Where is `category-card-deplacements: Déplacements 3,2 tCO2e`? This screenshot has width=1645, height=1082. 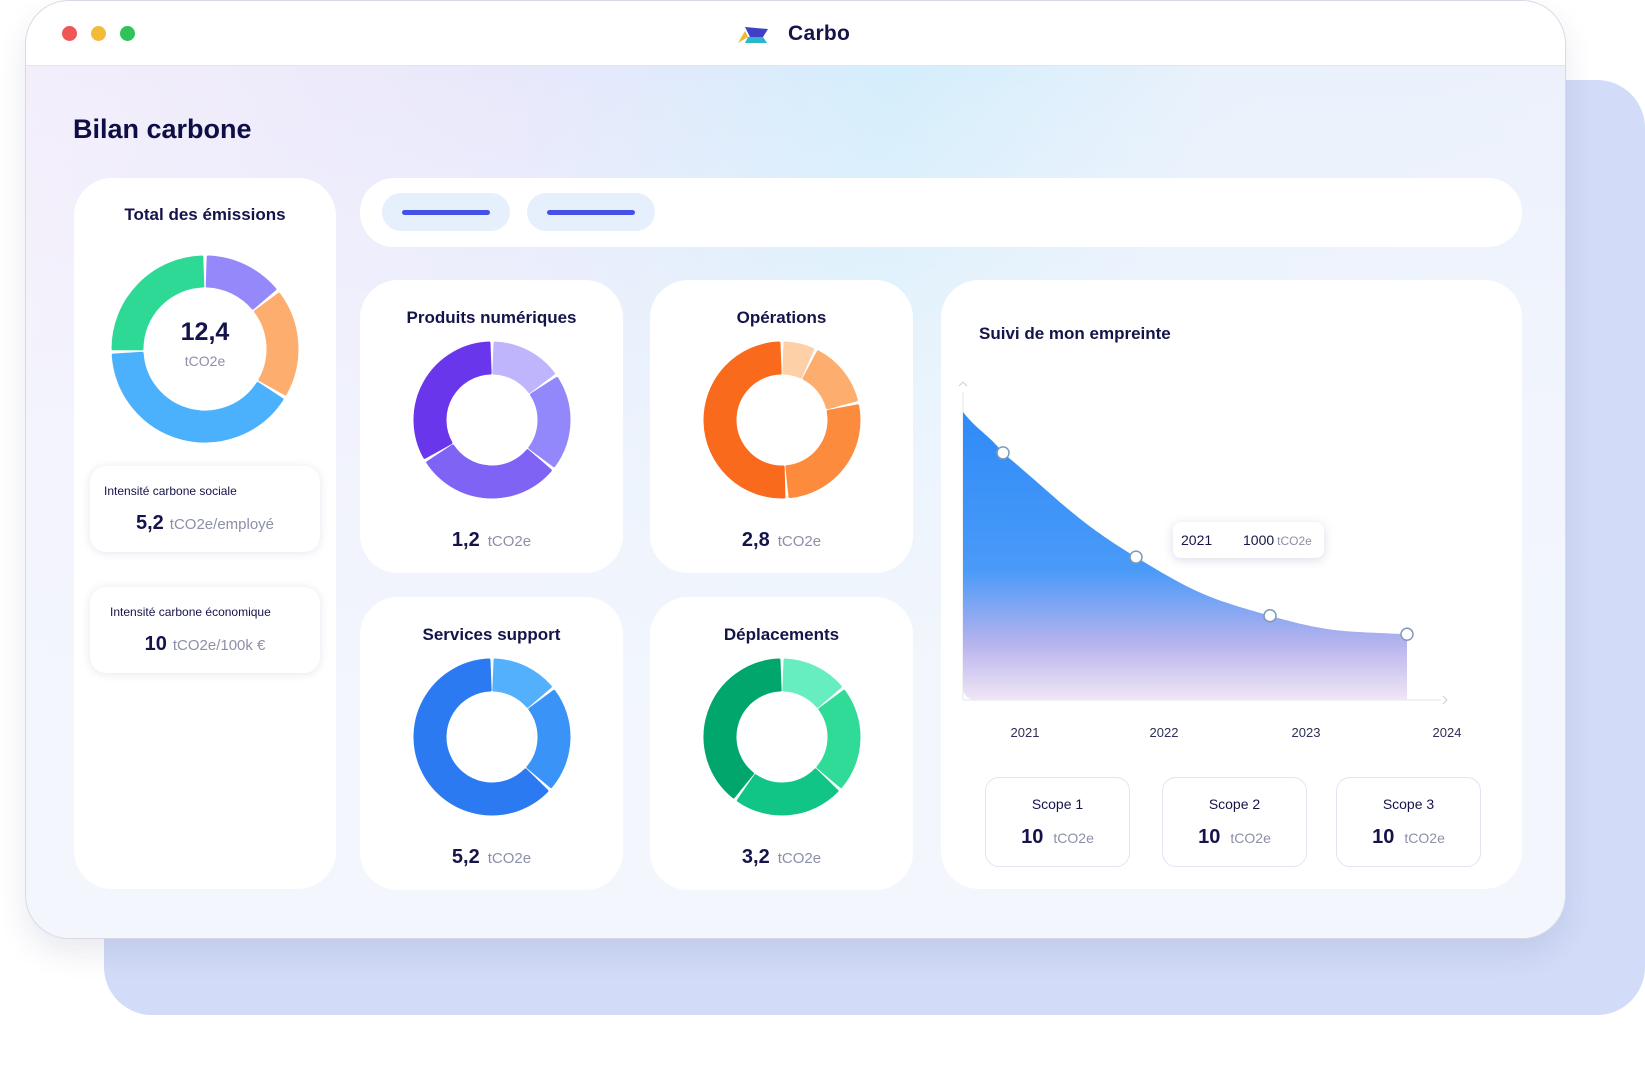 category-card-deplacements: Déplacements 3,2 tCO2e is located at coordinates (781, 743).